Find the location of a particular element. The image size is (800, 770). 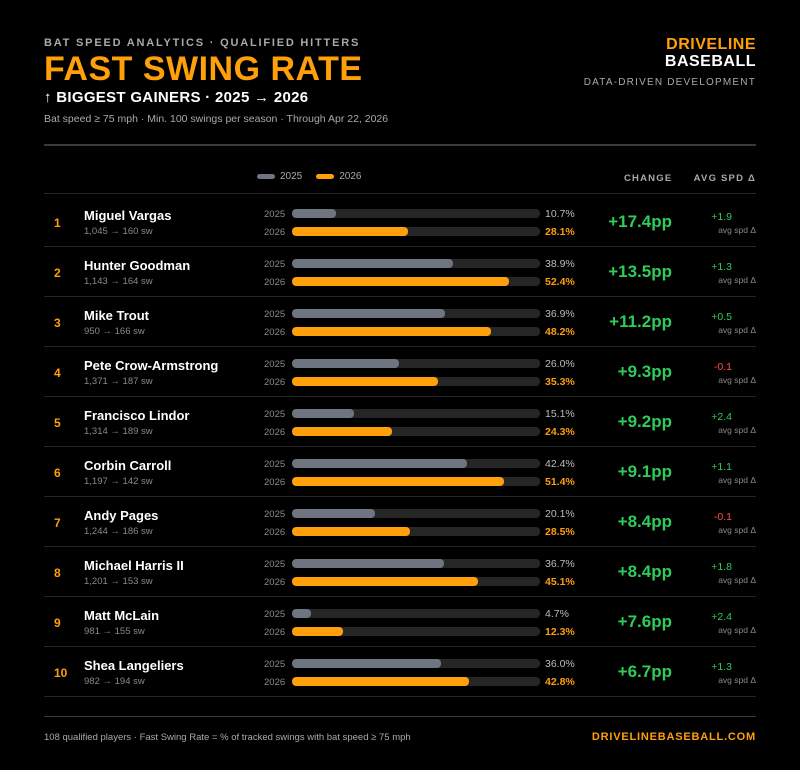

legend-item-2026: 2026 is located at coordinates (339, 176).